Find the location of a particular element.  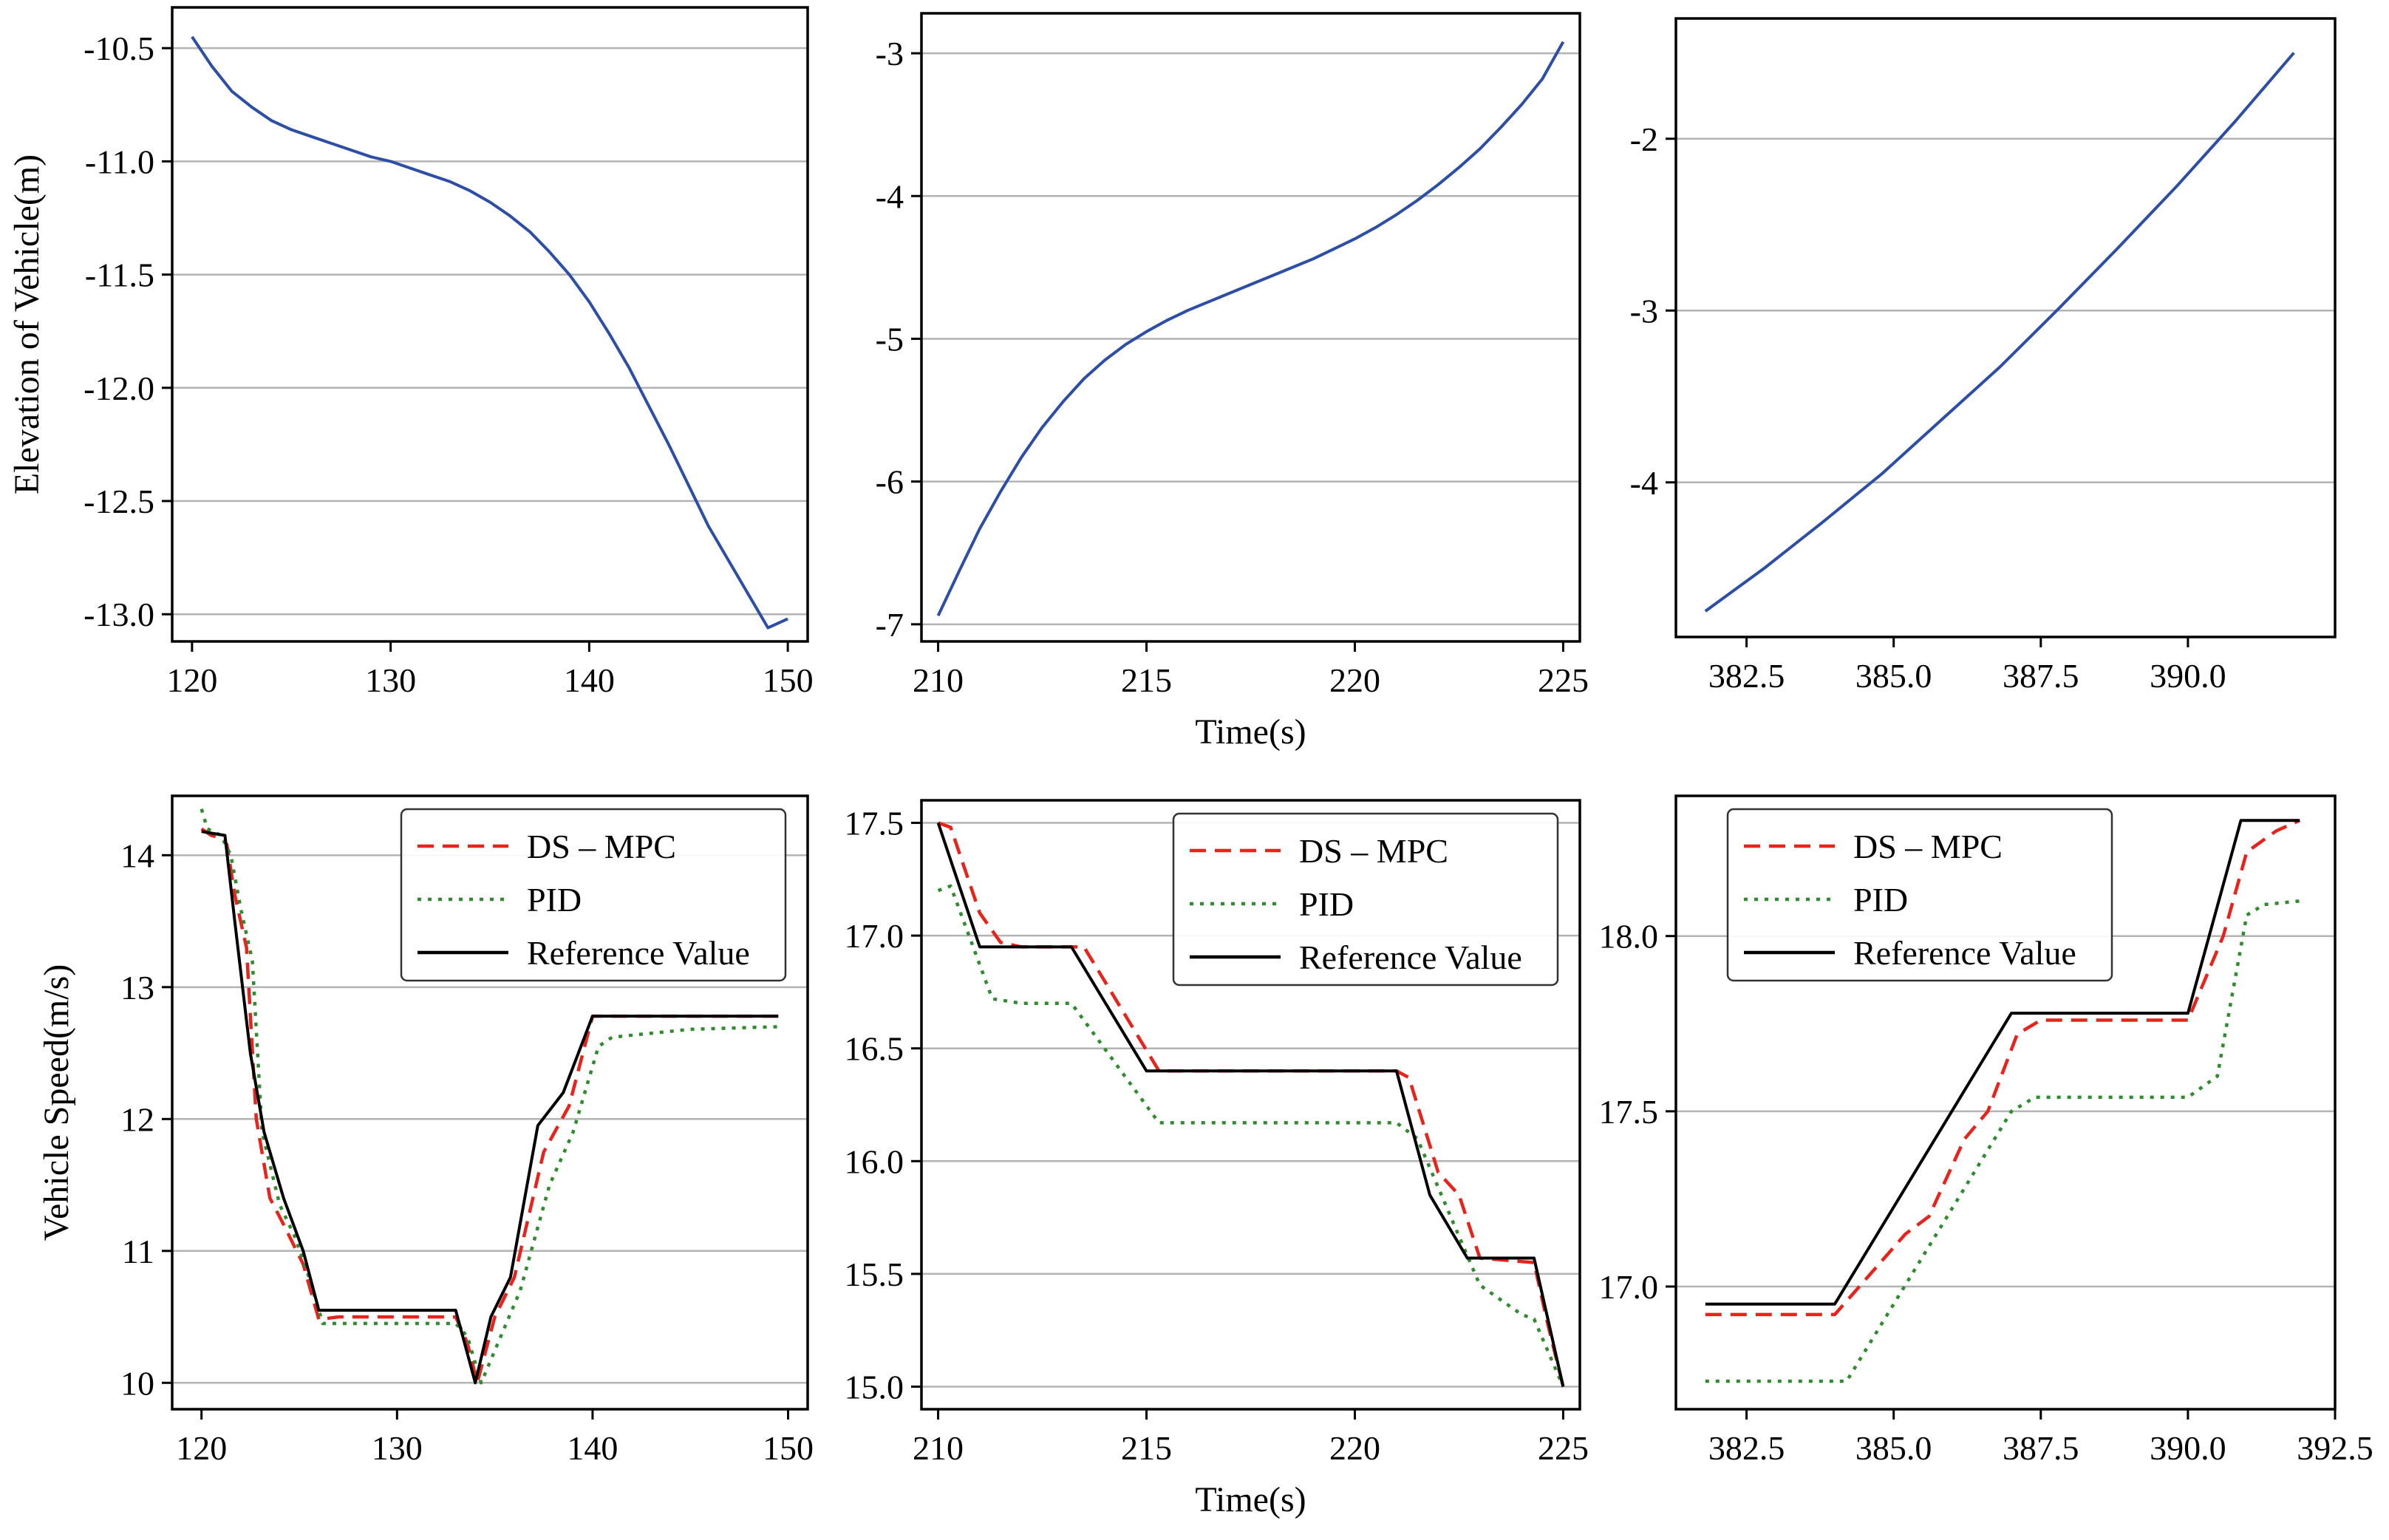

y-tick-label: 16.0 is located at coordinates (874, 1161).